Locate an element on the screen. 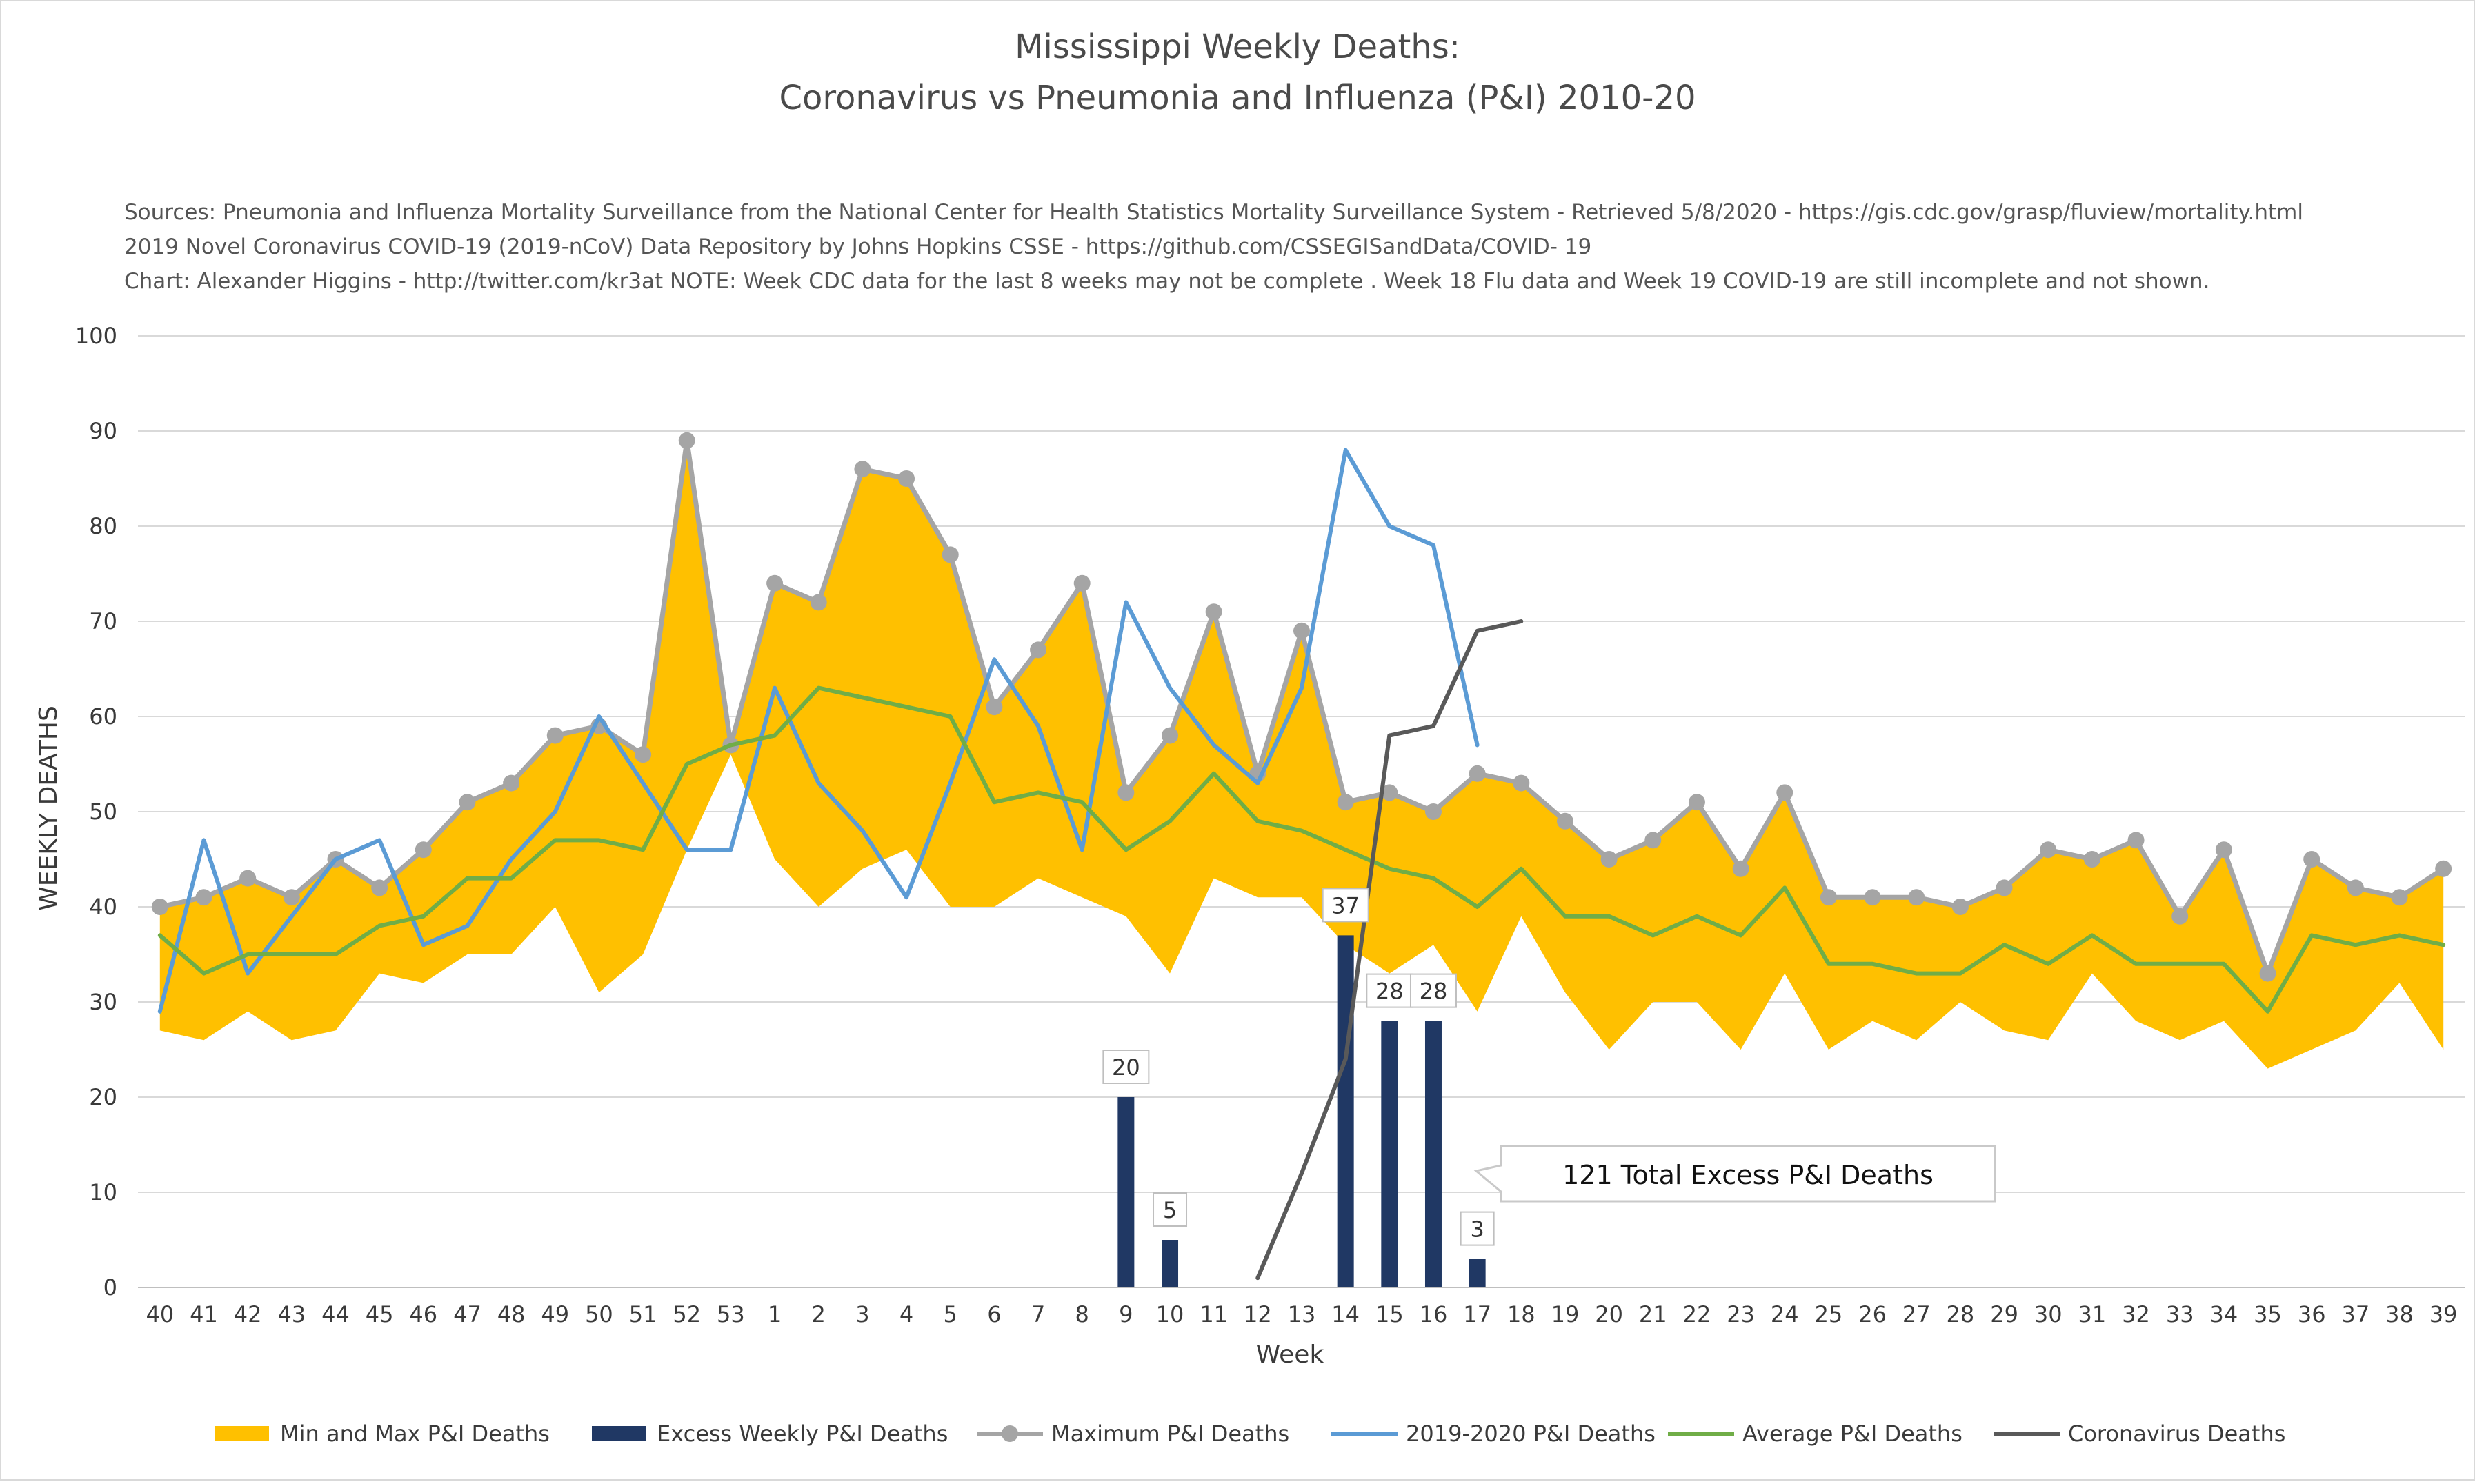 The image size is (2475, 1484). x-tick-label-9: 9 is located at coordinates (1126, 1314).